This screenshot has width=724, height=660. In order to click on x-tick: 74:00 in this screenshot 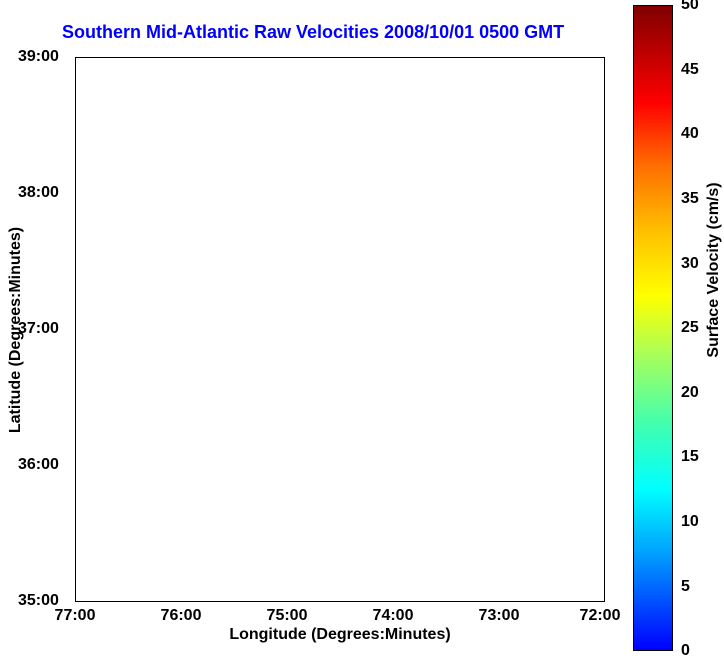, I will do `click(393, 616)`.